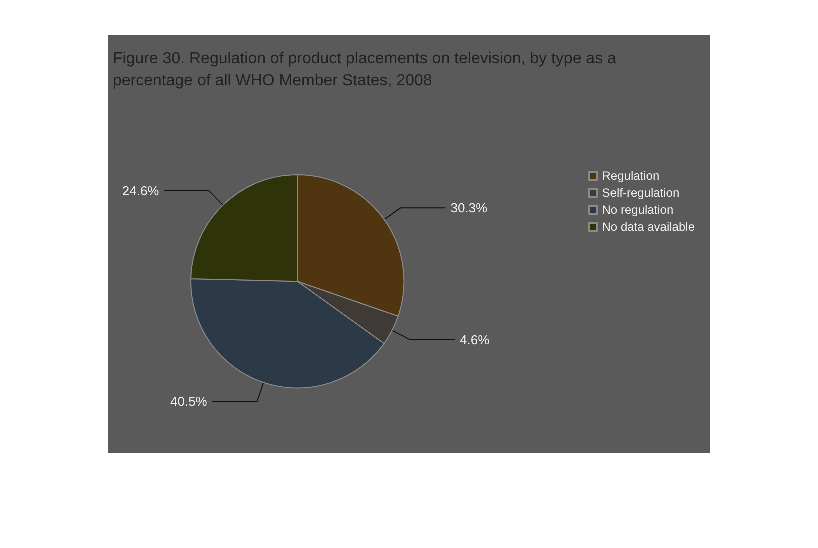  Describe the element at coordinates (469, 208) in the screenshot. I see `data-label: 30.3%` at that location.